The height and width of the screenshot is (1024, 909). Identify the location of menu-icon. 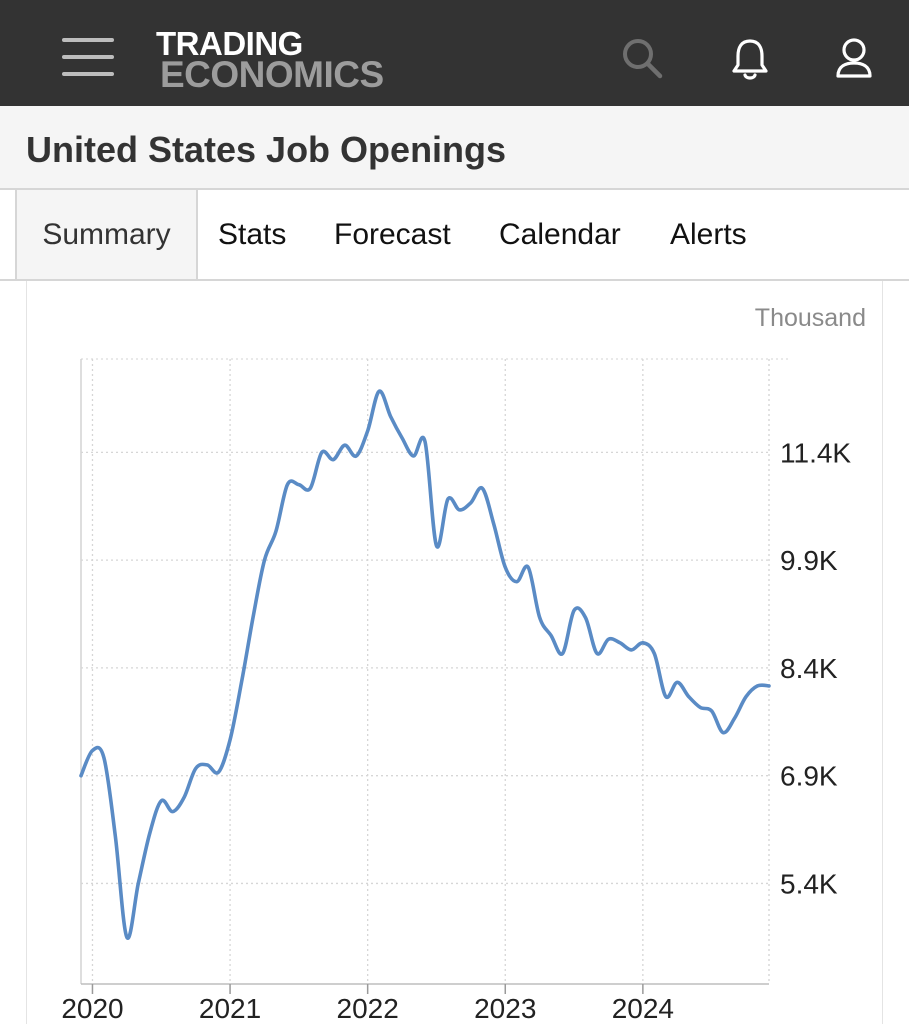
(89, 57).